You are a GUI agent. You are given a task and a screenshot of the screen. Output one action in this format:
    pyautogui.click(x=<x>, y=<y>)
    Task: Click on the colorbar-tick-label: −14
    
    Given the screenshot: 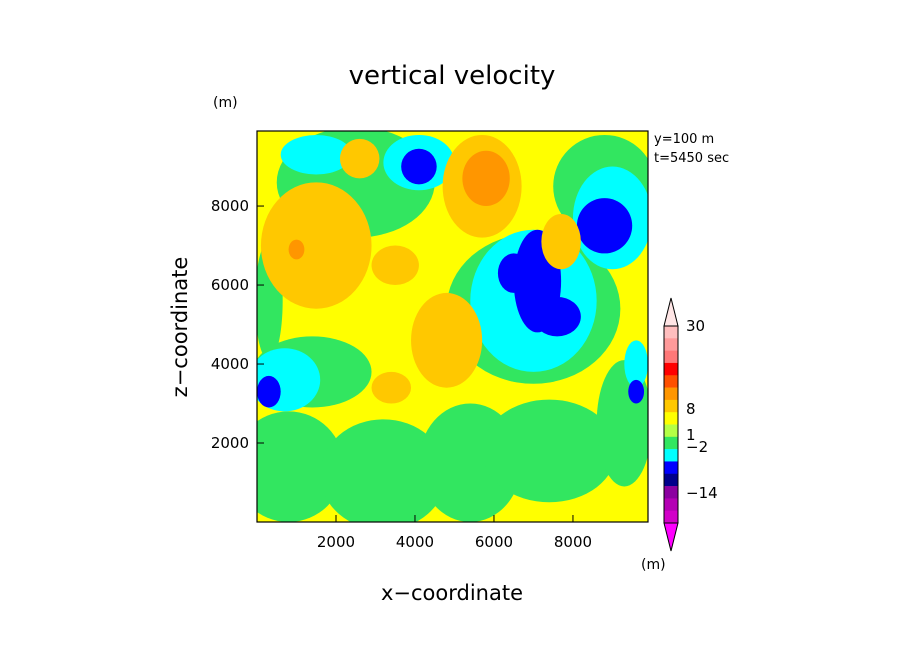 What is the action you would take?
    pyautogui.click(x=702, y=493)
    